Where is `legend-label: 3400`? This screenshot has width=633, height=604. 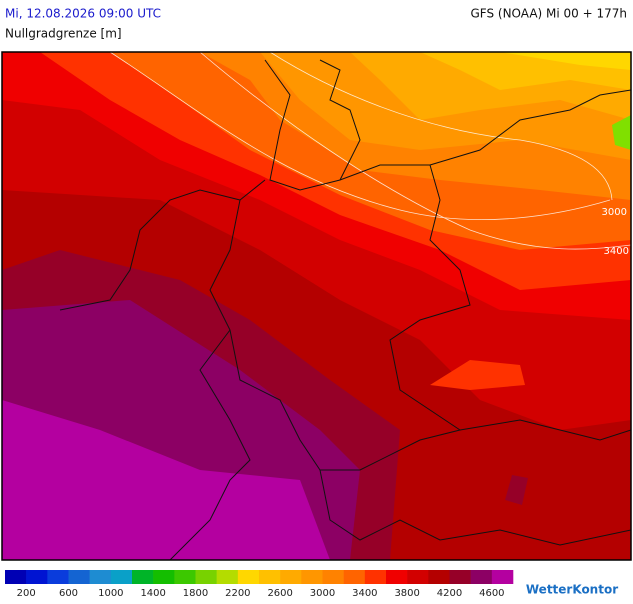
legend-label: 3400 is located at coordinates (364, 593).